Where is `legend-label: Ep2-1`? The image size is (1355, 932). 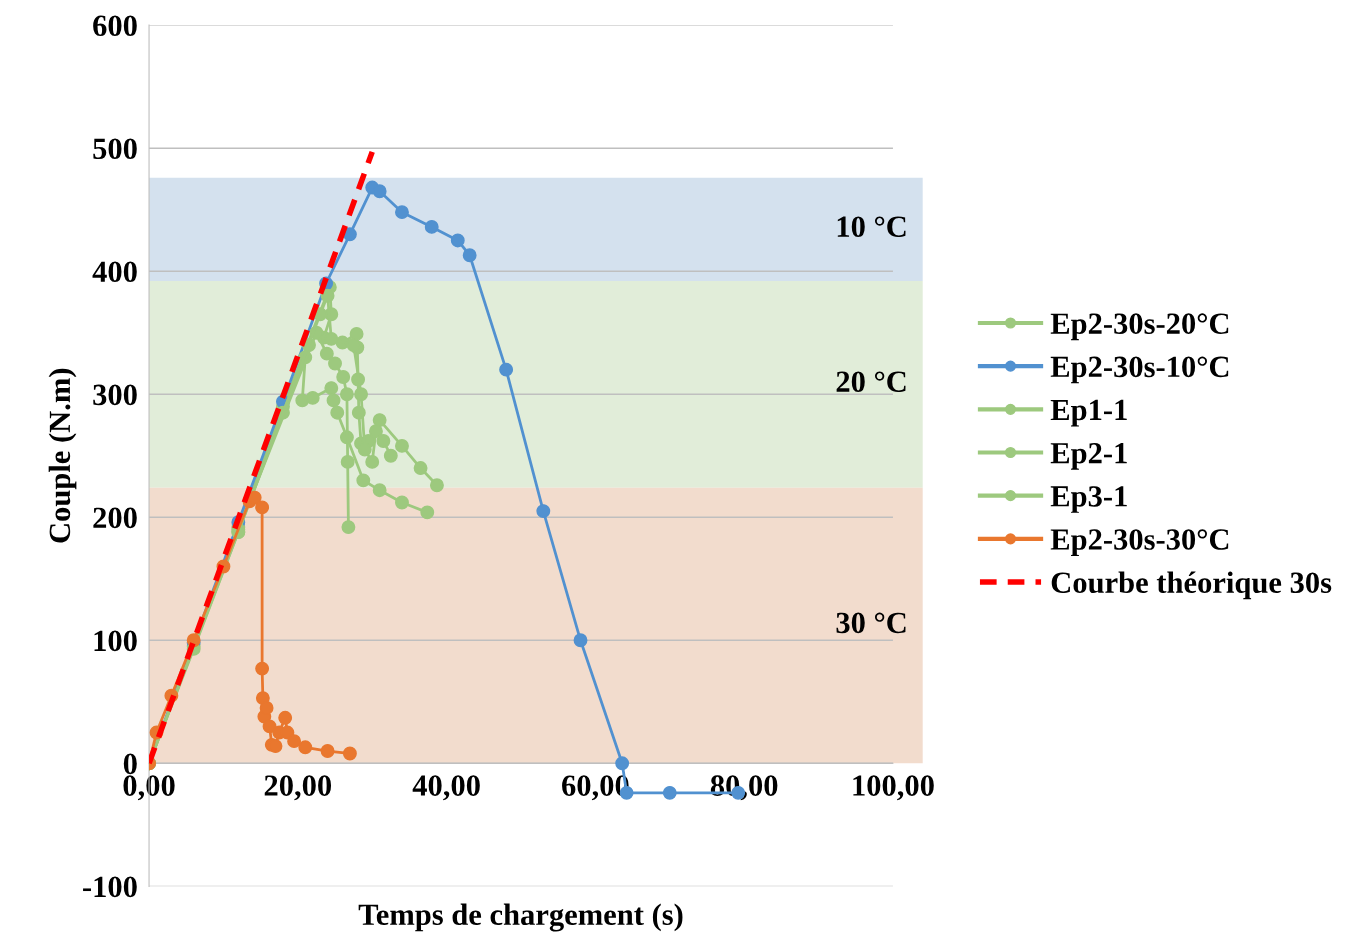 legend-label: Ep2-1 is located at coordinates (1088, 456).